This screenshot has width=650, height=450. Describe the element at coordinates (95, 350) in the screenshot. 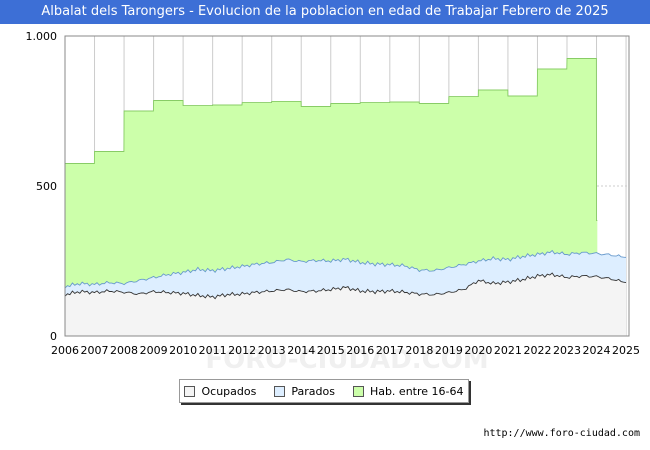

I see `x-tick-label: 2007` at that location.